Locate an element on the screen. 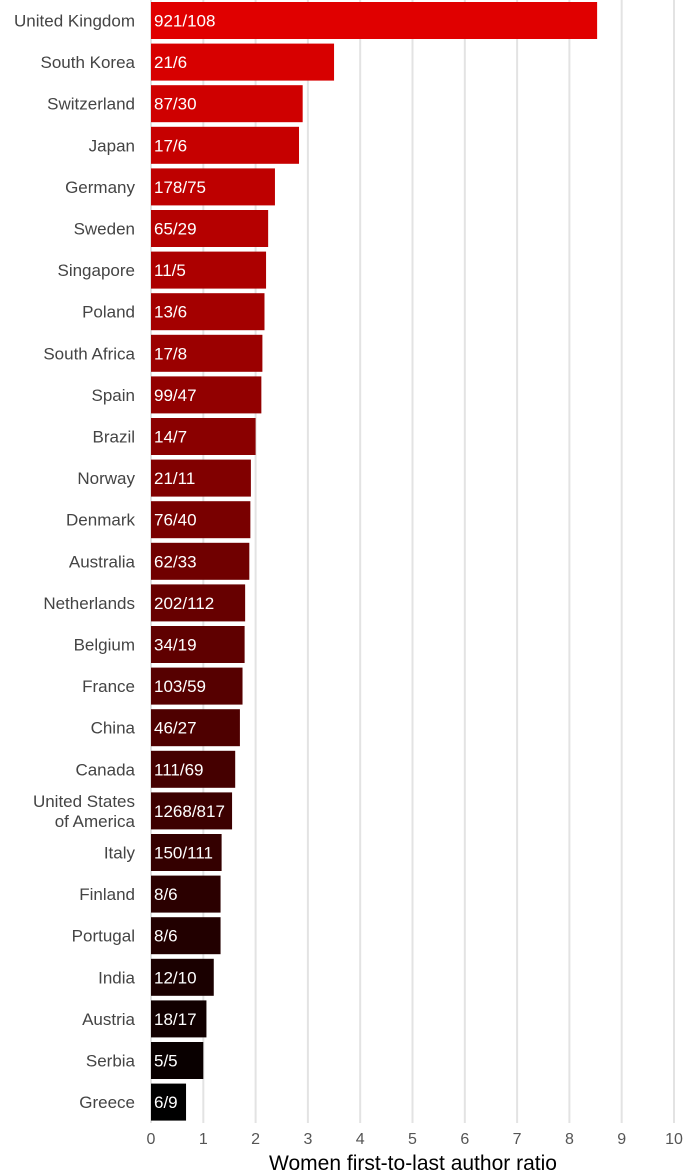  category-label-16: France is located at coordinates (108, 686).